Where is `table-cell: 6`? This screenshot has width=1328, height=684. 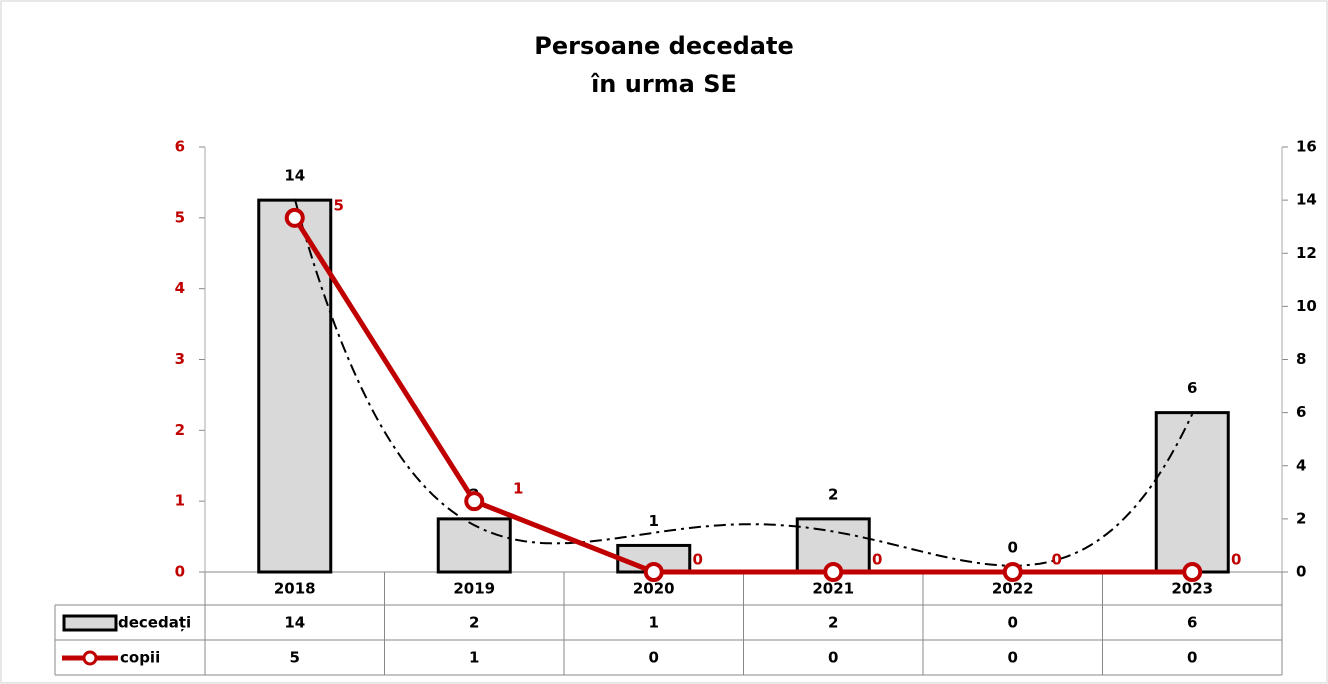 table-cell: 6 is located at coordinates (1192, 623).